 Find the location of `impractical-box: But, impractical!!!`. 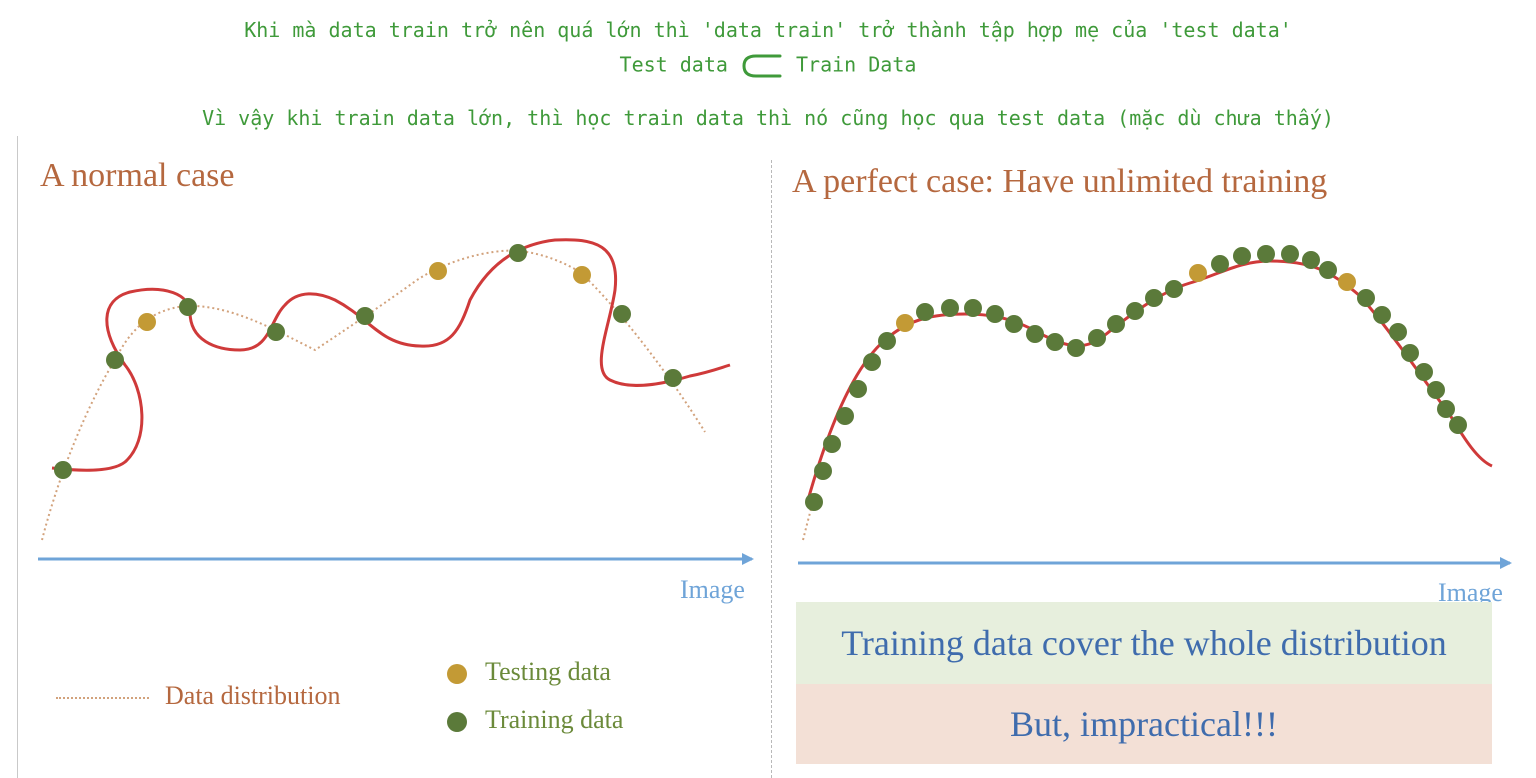

impractical-box: But, impractical!!! is located at coordinates (1144, 724).